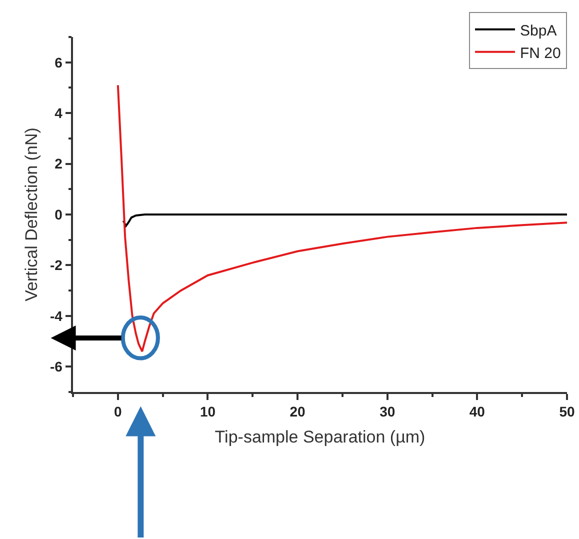 The image size is (579, 539). I want to click on x-tick-label: 20, so click(298, 412).